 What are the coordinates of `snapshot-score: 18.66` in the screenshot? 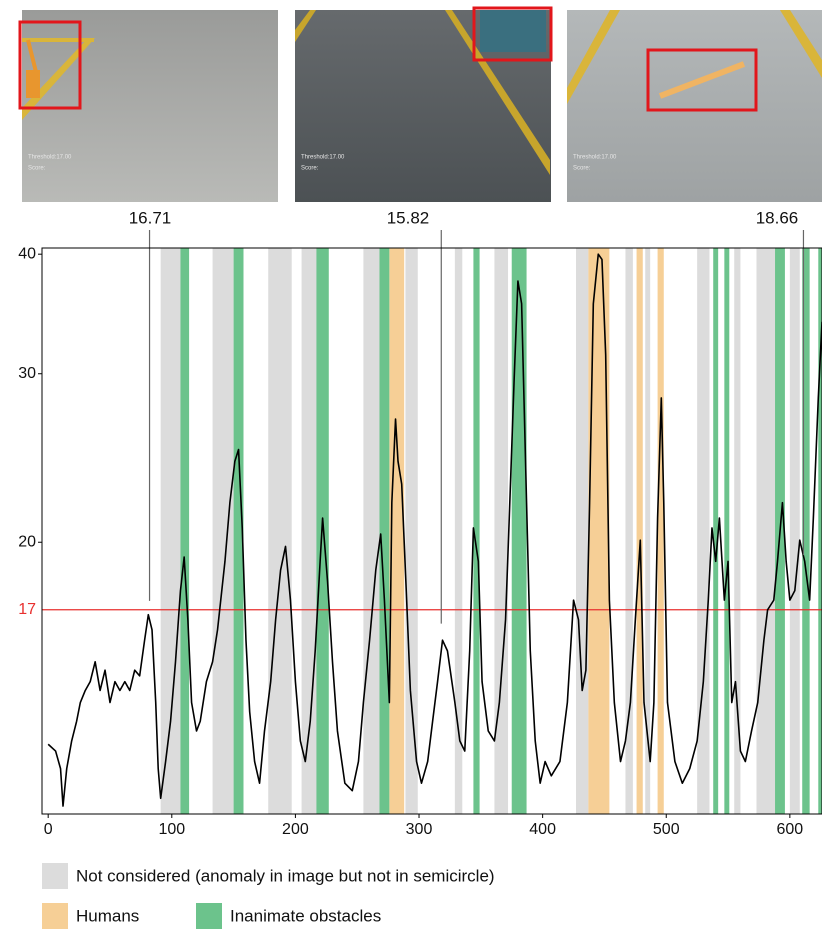 It's located at (777, 217).